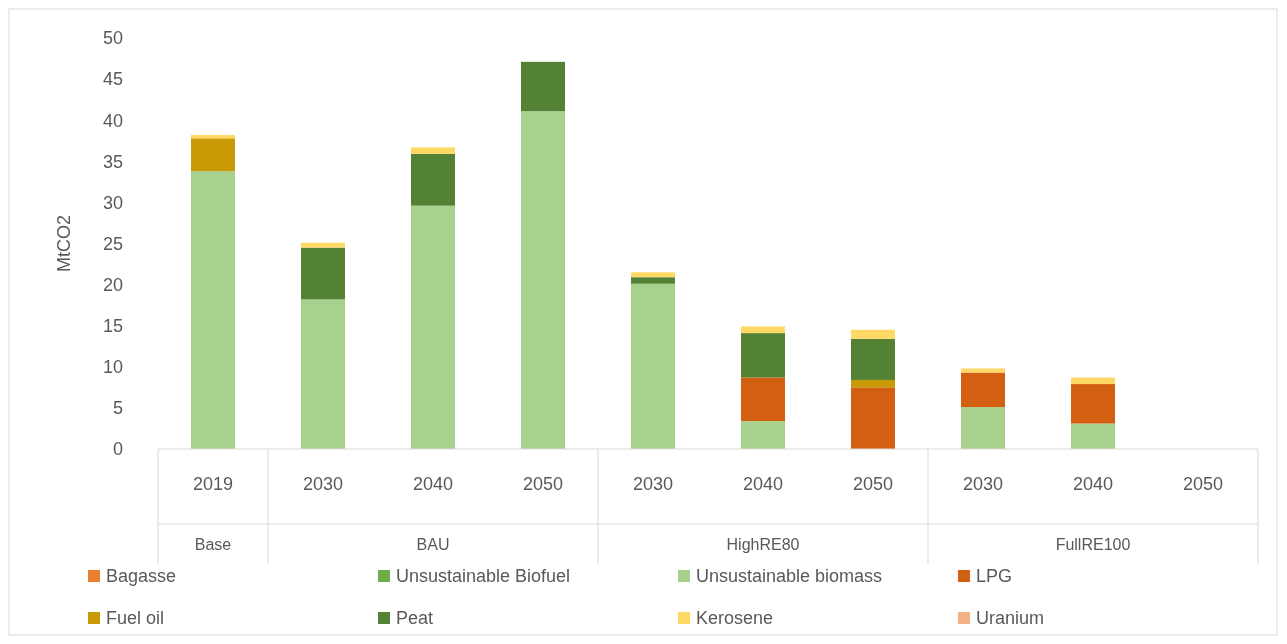  I want to click on legend-label: Unsustainable biomass, so click(789, 576).